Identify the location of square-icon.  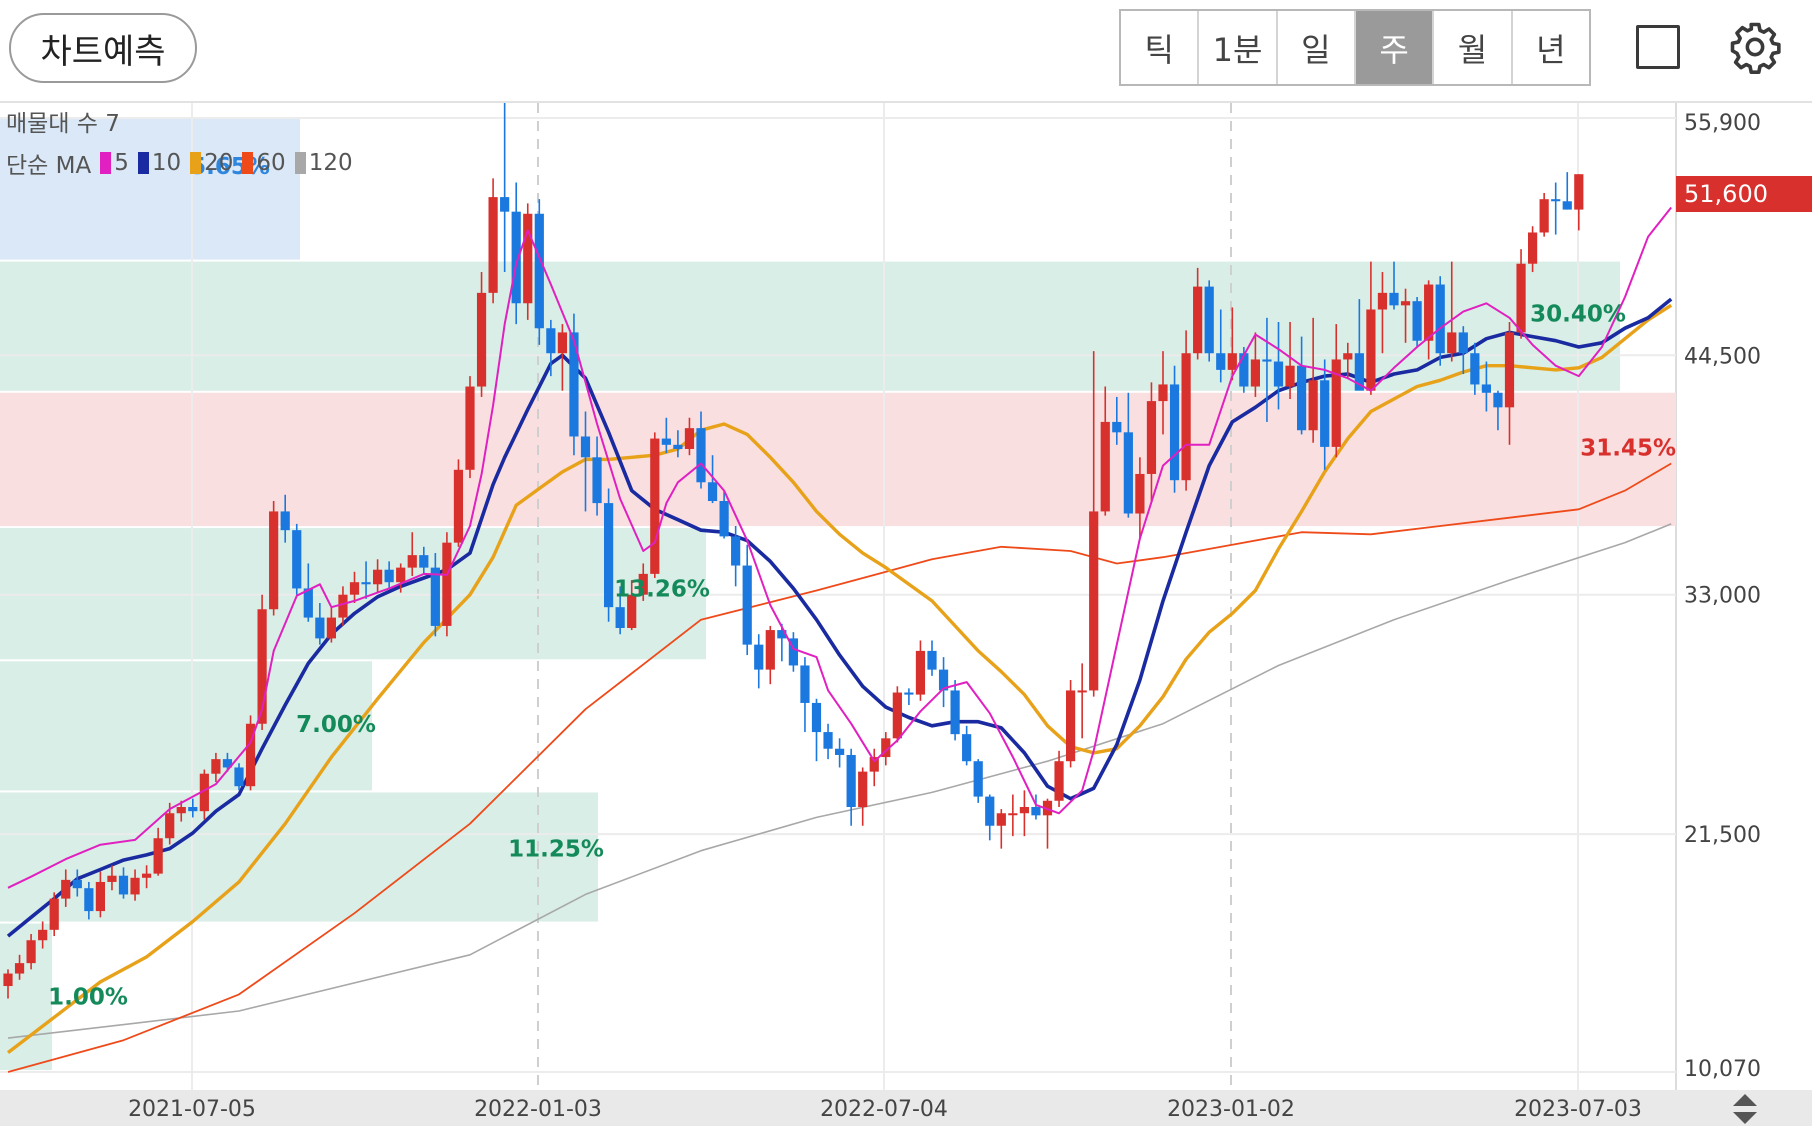
(1658, 47).